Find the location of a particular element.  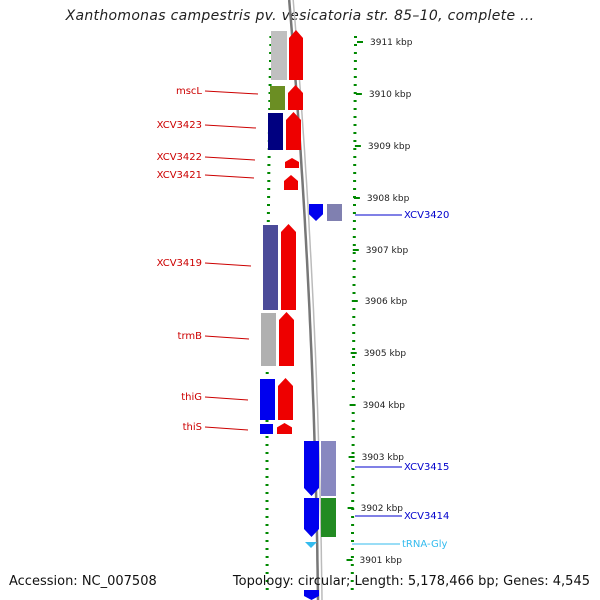

reverse-gene-label: XCV3420 is located at coordinates (426, 215).